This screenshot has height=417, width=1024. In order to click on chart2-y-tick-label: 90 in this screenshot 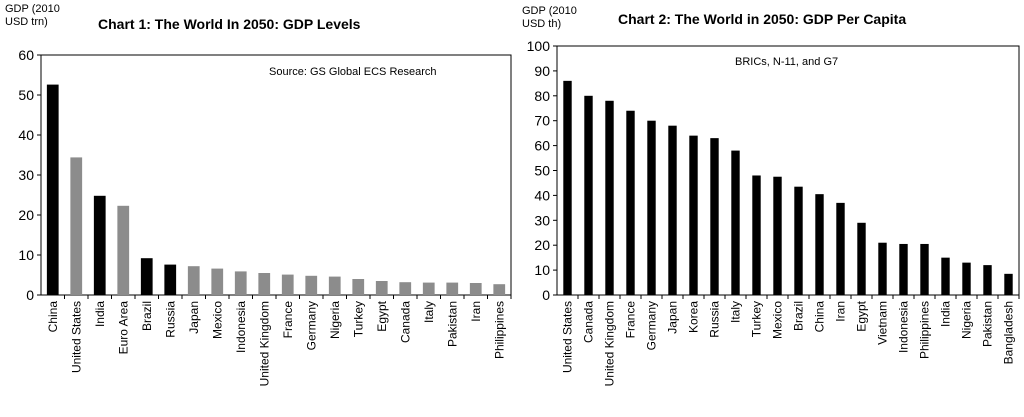, I will do `click(542, 71)`.